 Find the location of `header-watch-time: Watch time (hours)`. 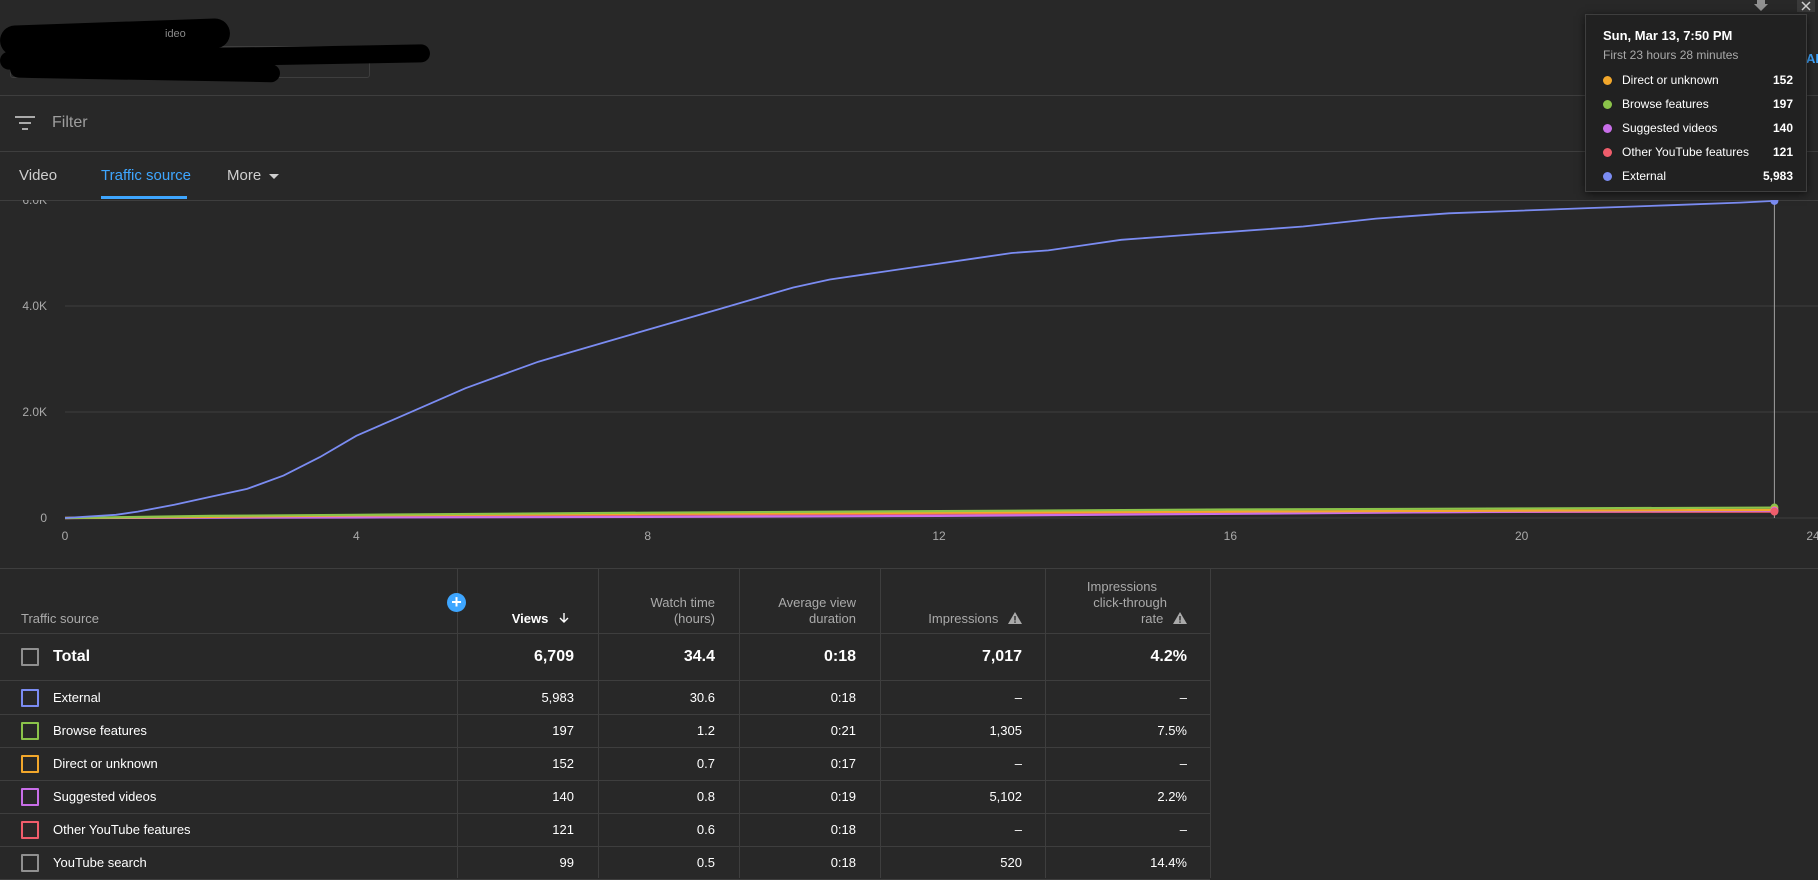

header-watch-time: Watch time (hours) is located at coordinates (657, 611).